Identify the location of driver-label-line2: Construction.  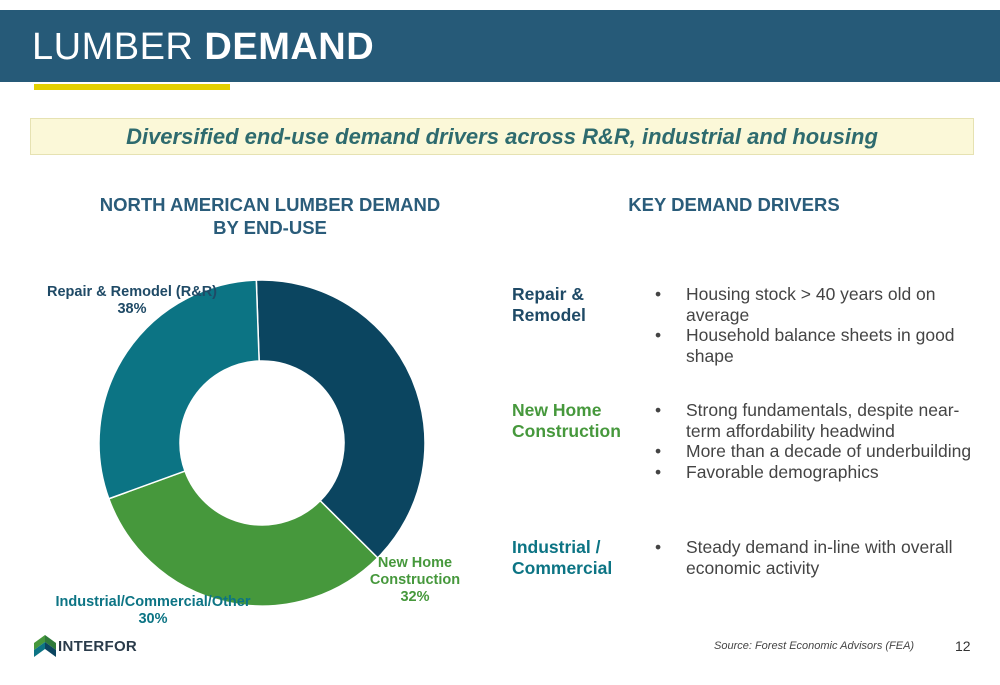
(566, 431).